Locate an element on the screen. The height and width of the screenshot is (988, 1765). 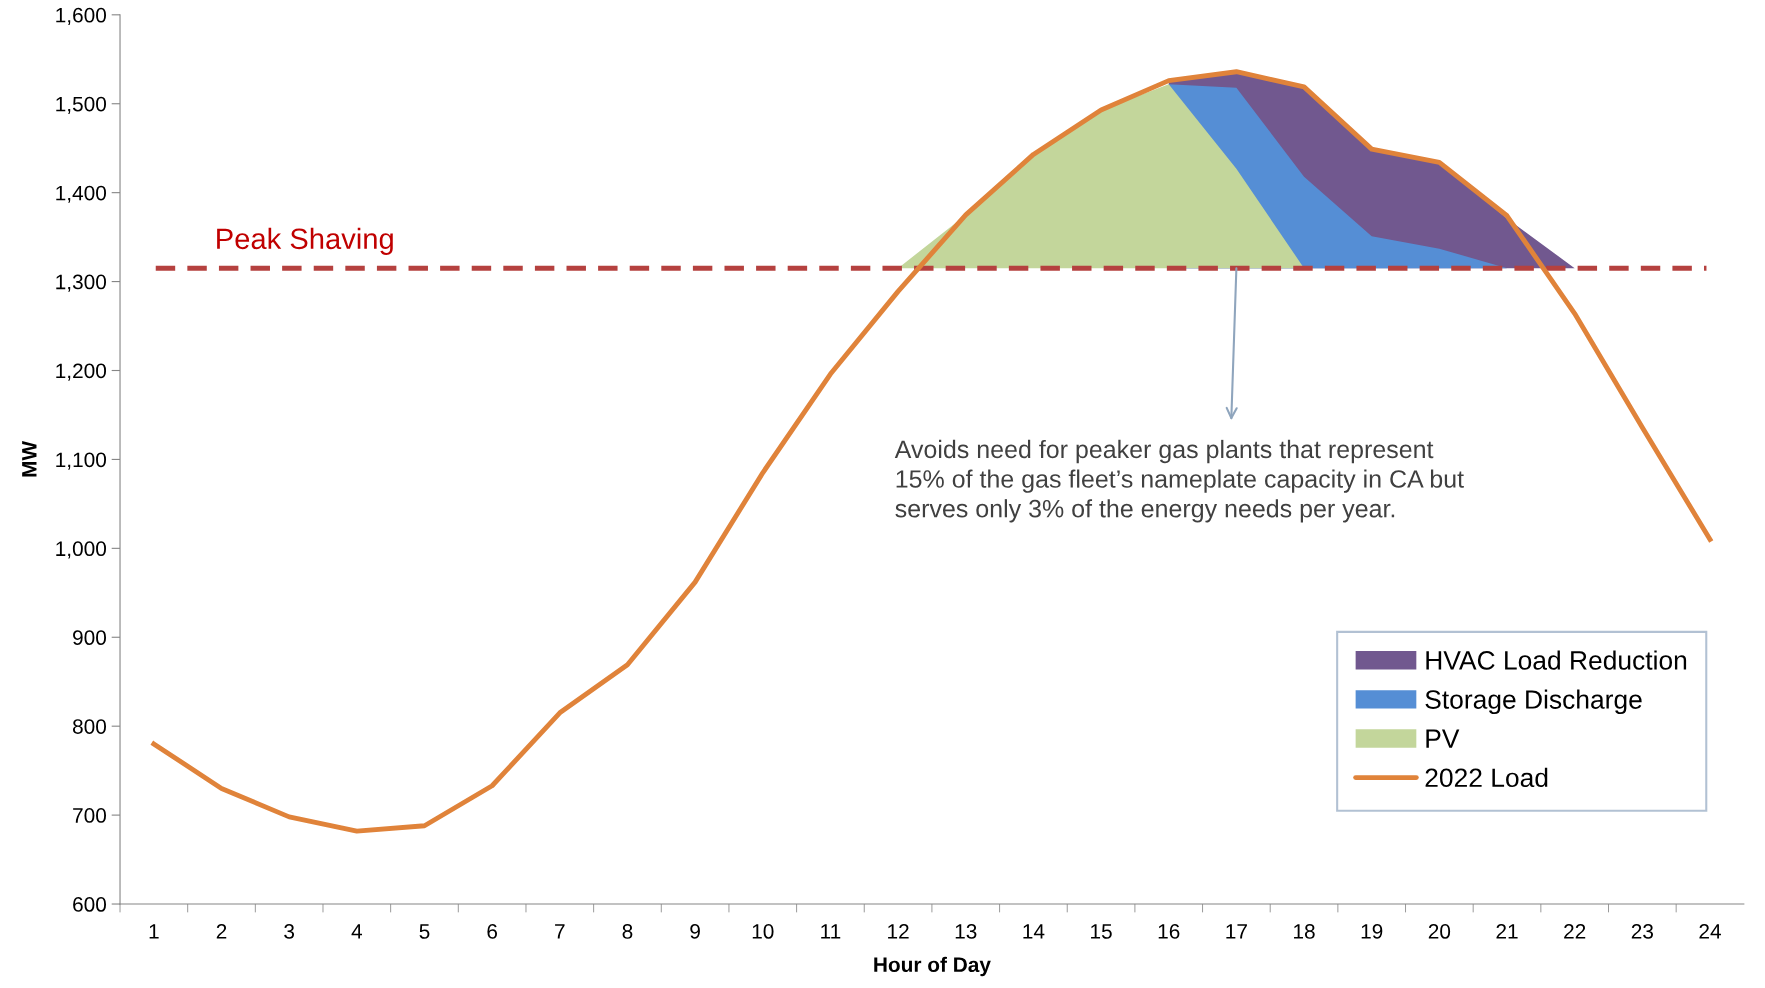
x-tick-label: 4 is located at coordinates (357, 931).